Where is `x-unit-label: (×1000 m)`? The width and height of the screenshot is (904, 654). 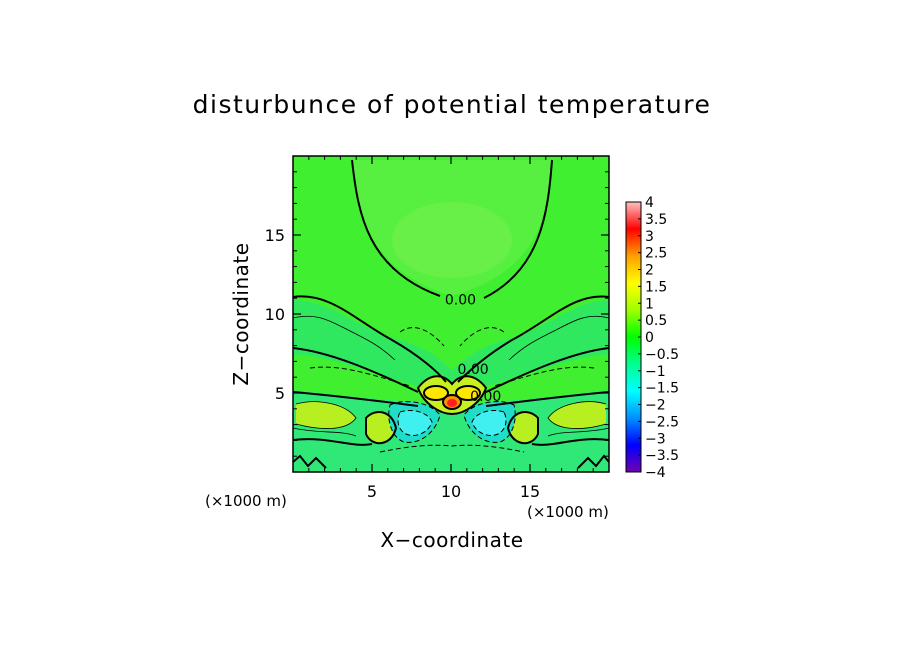
x-unit-label: (×1000 m) is located at coordinates (246, 501).